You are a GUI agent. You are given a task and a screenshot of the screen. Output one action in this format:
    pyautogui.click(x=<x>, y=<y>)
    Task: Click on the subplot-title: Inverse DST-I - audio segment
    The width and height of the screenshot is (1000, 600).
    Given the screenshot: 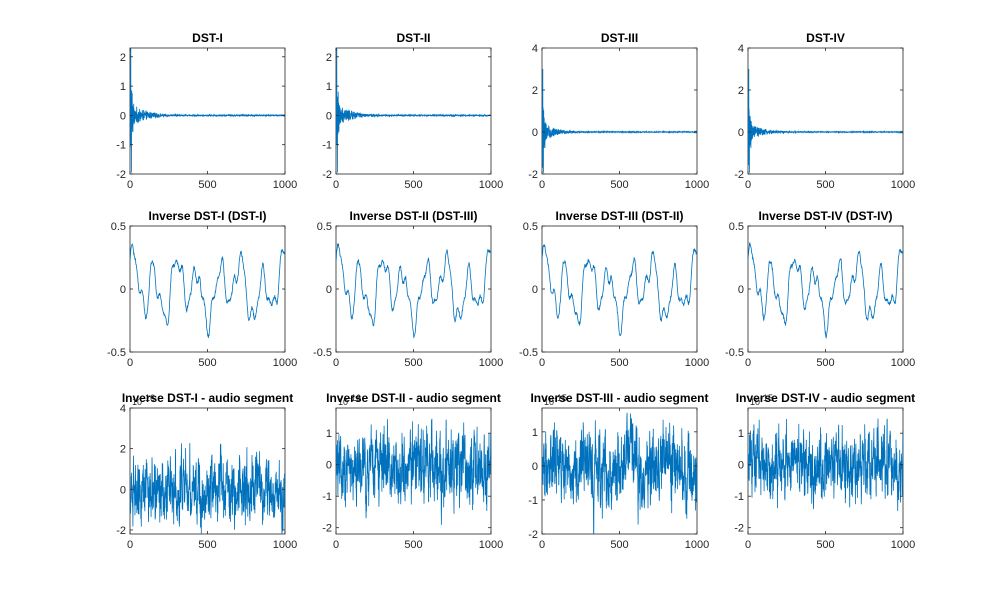 What is the action you would take?
    pyautogui.click(x=207, y=398)
    